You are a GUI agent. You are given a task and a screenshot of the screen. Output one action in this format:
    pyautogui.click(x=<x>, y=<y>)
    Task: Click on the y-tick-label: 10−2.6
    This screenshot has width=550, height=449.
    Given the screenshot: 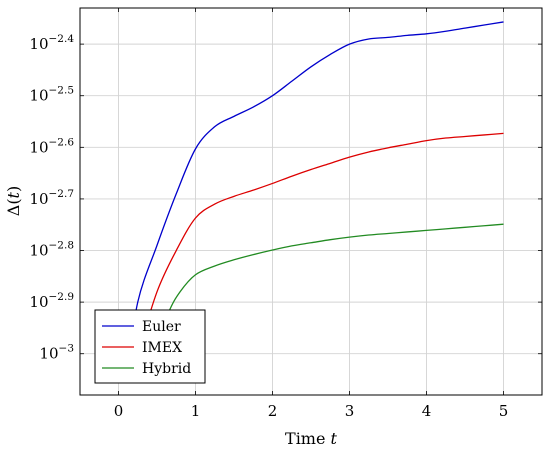 What is the action you would take?
    pyautogui.click(x=51, y=146)
    